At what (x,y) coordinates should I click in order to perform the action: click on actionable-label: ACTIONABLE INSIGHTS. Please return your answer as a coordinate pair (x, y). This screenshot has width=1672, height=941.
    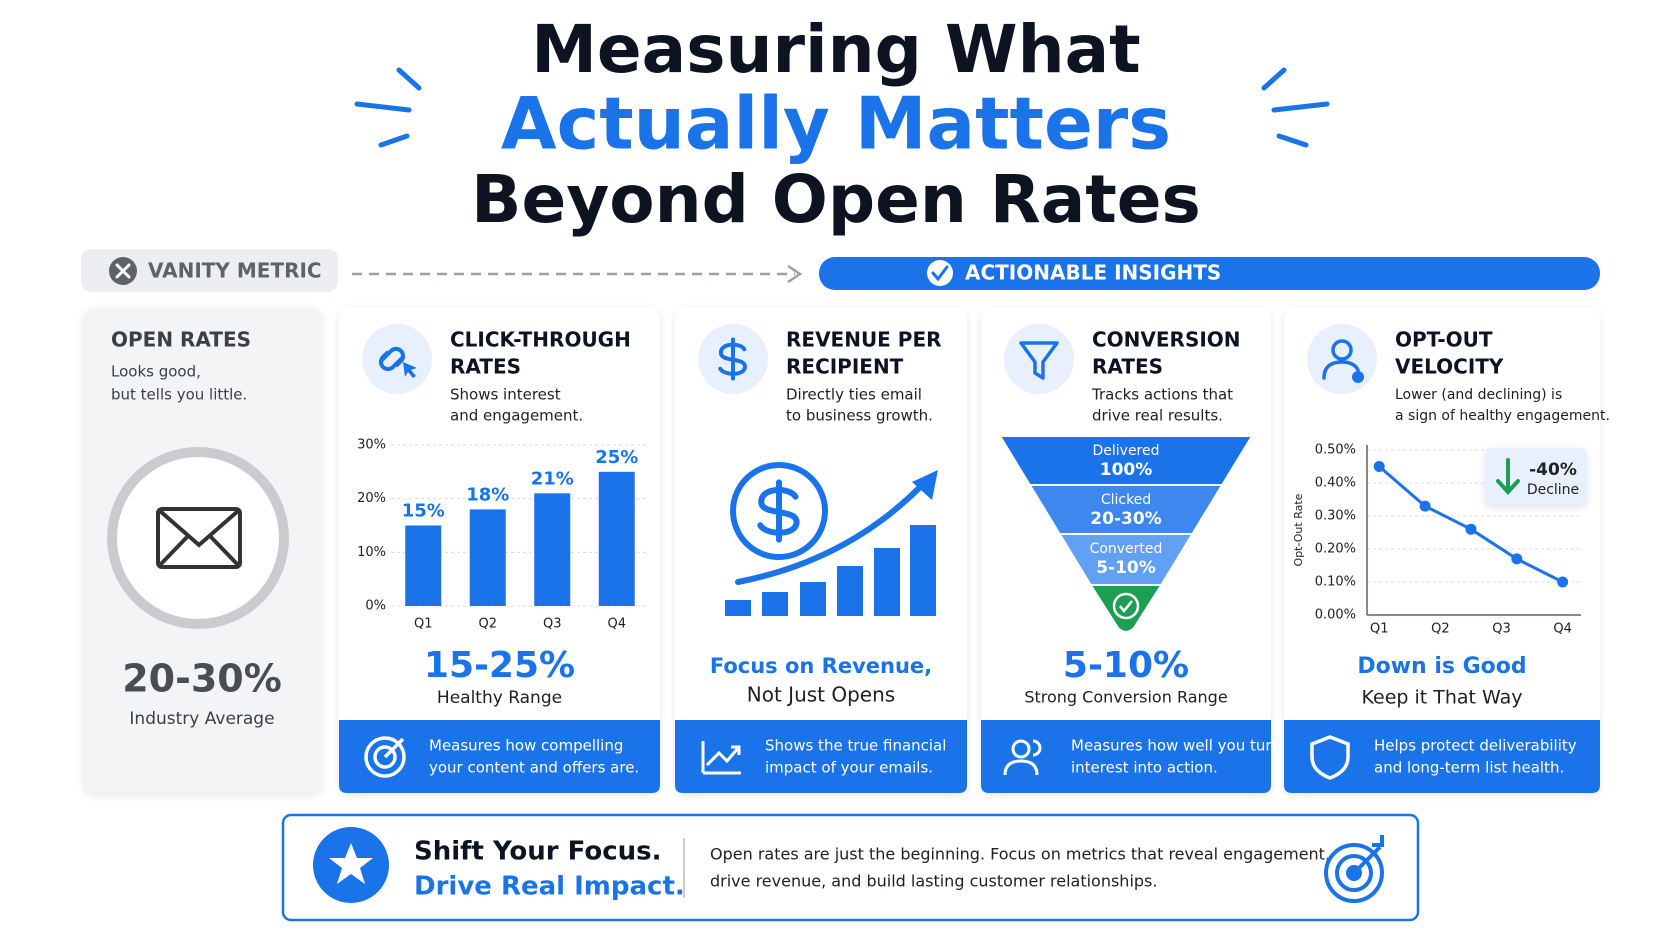
    Looking at the image, I should click on (1093, 273).